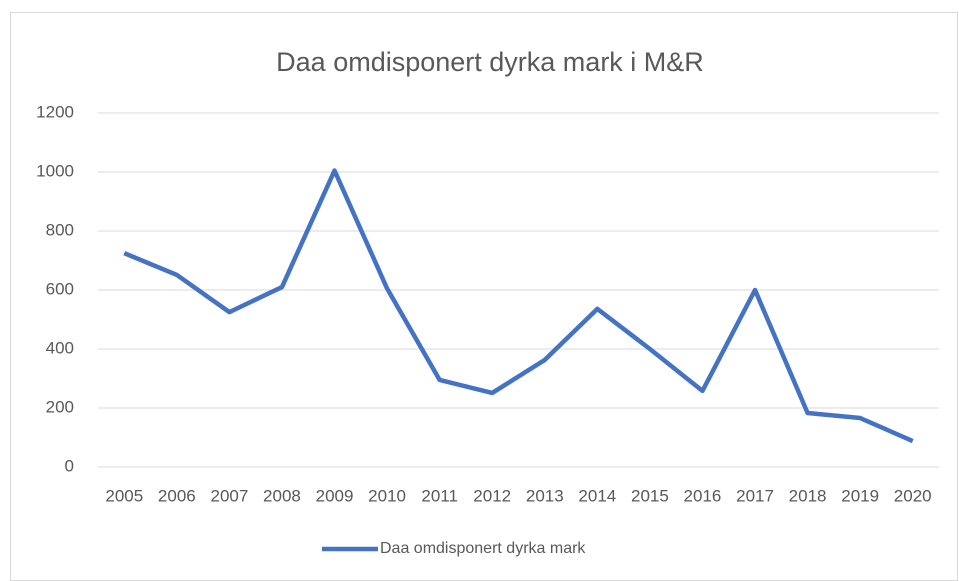  I want to click on y-tick-label: 600, so click(60, 288).